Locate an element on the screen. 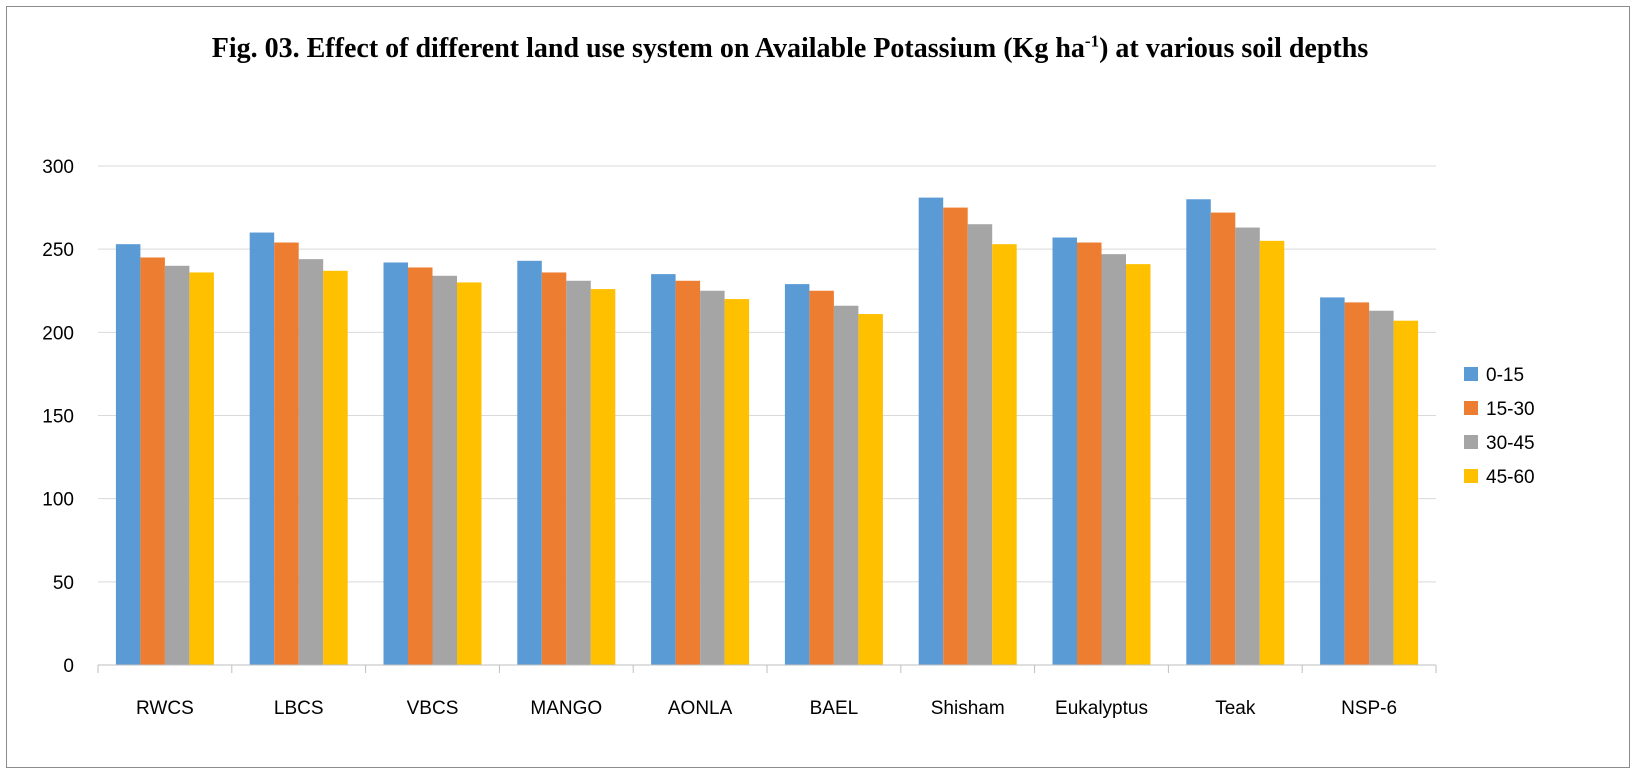 The height and width of the screenshot is (776, 1638). axes is located at coordinates (767, 668).